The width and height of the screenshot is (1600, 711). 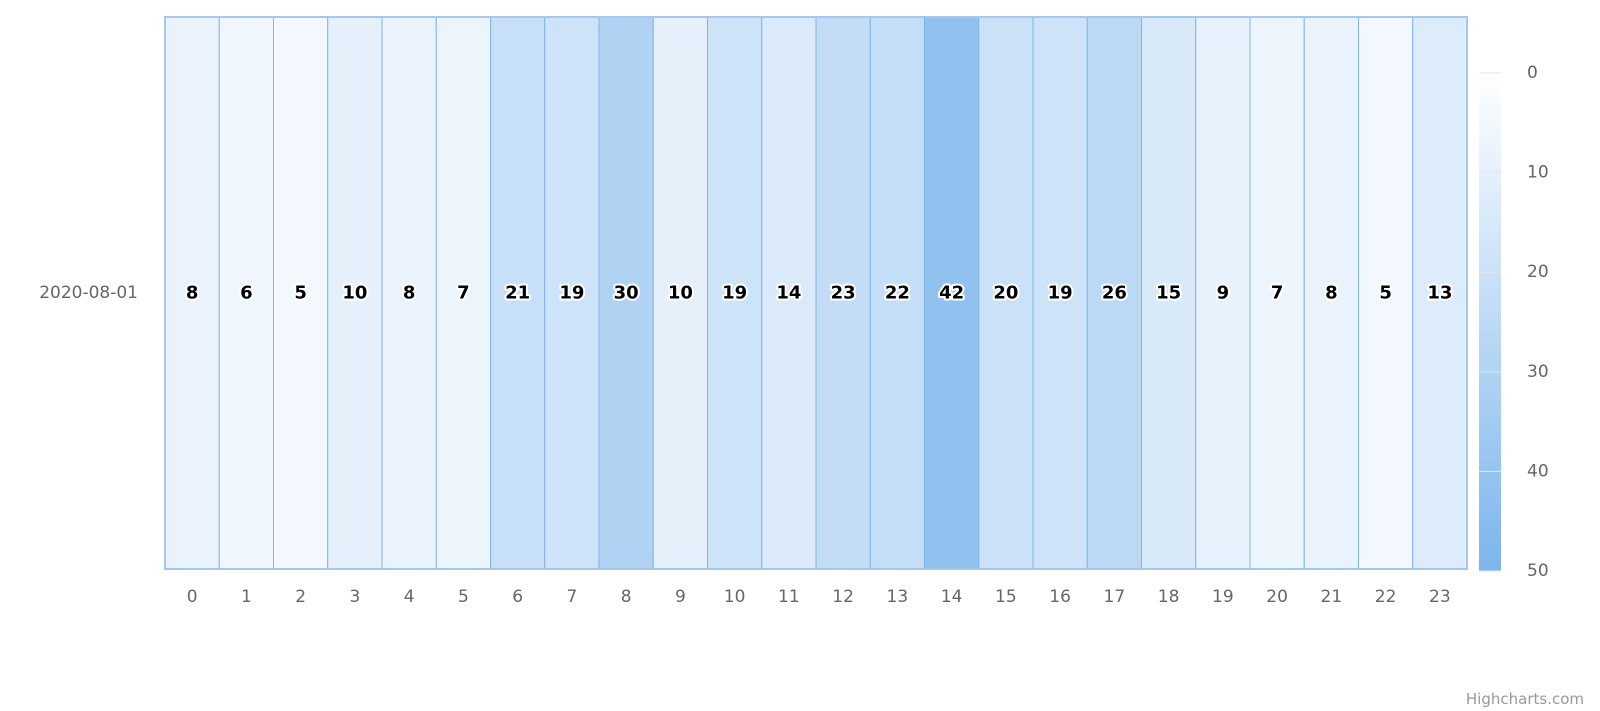 I want to click on x-tick-label-12: 12, so click(x=843, y=597).